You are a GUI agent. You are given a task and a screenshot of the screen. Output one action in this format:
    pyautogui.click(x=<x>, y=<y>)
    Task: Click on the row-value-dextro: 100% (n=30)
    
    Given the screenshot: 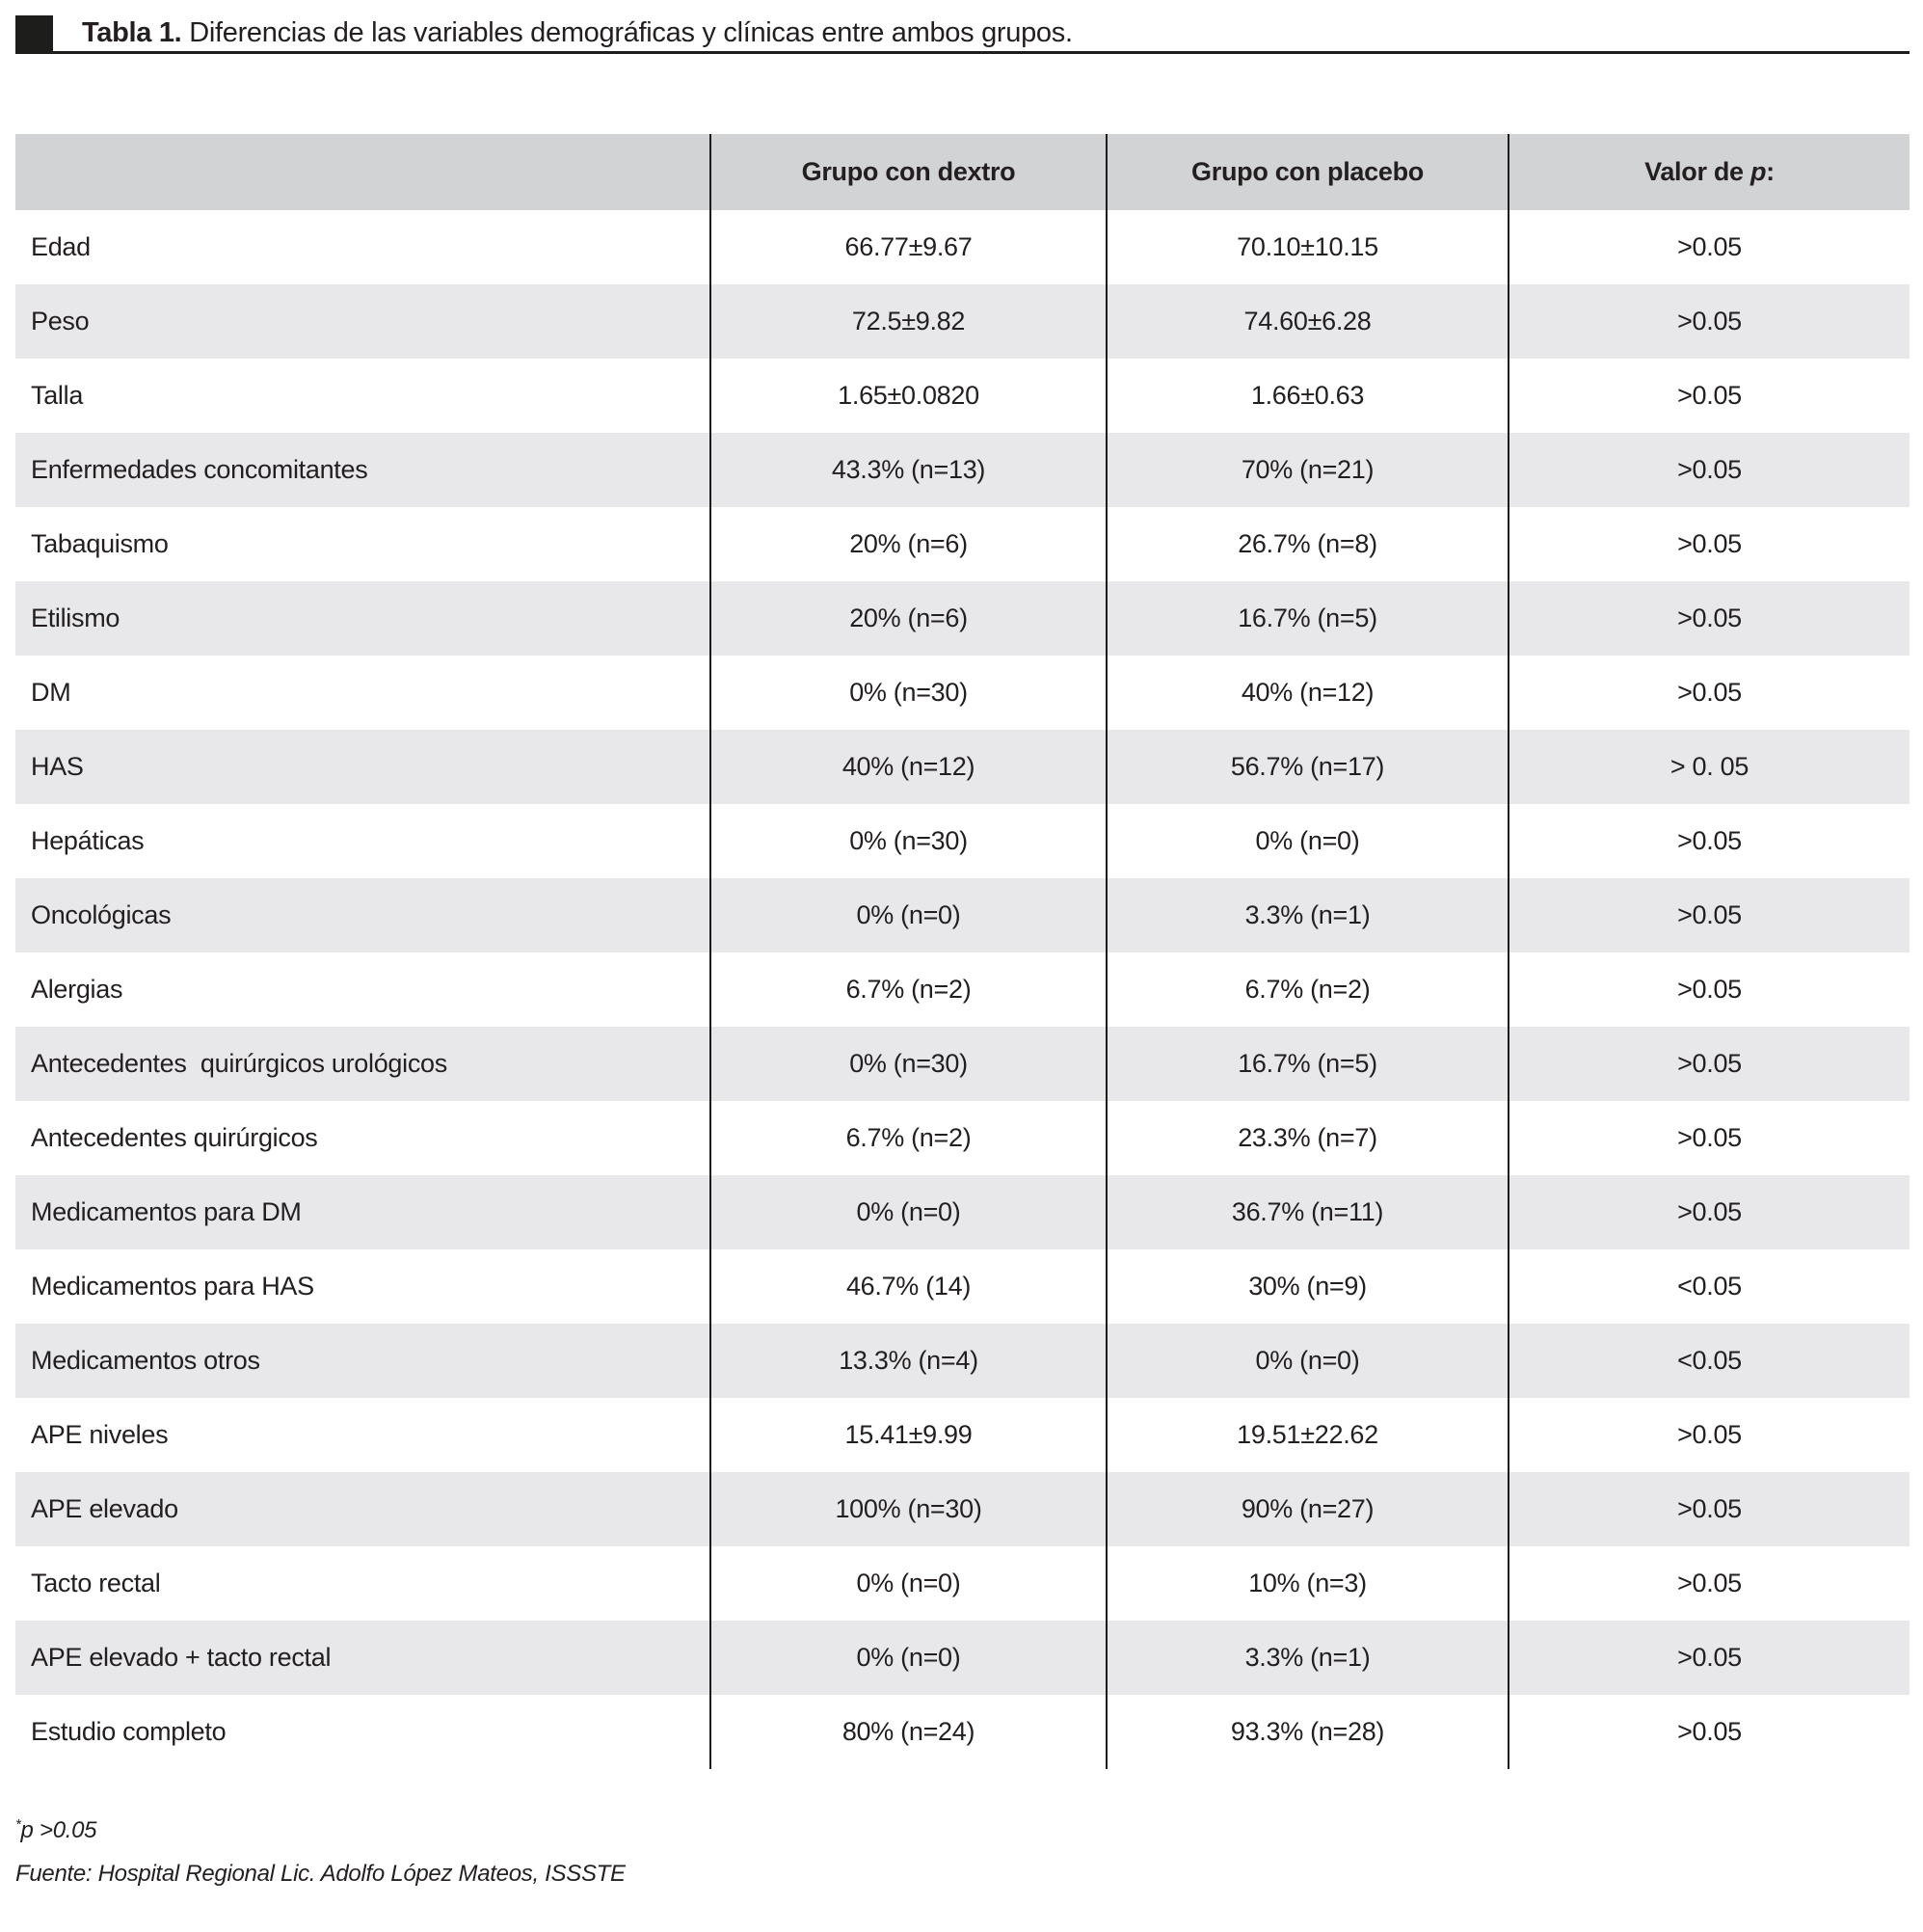 What is the action you would take?
    pyautogui.click(x=908, y=1509)
    